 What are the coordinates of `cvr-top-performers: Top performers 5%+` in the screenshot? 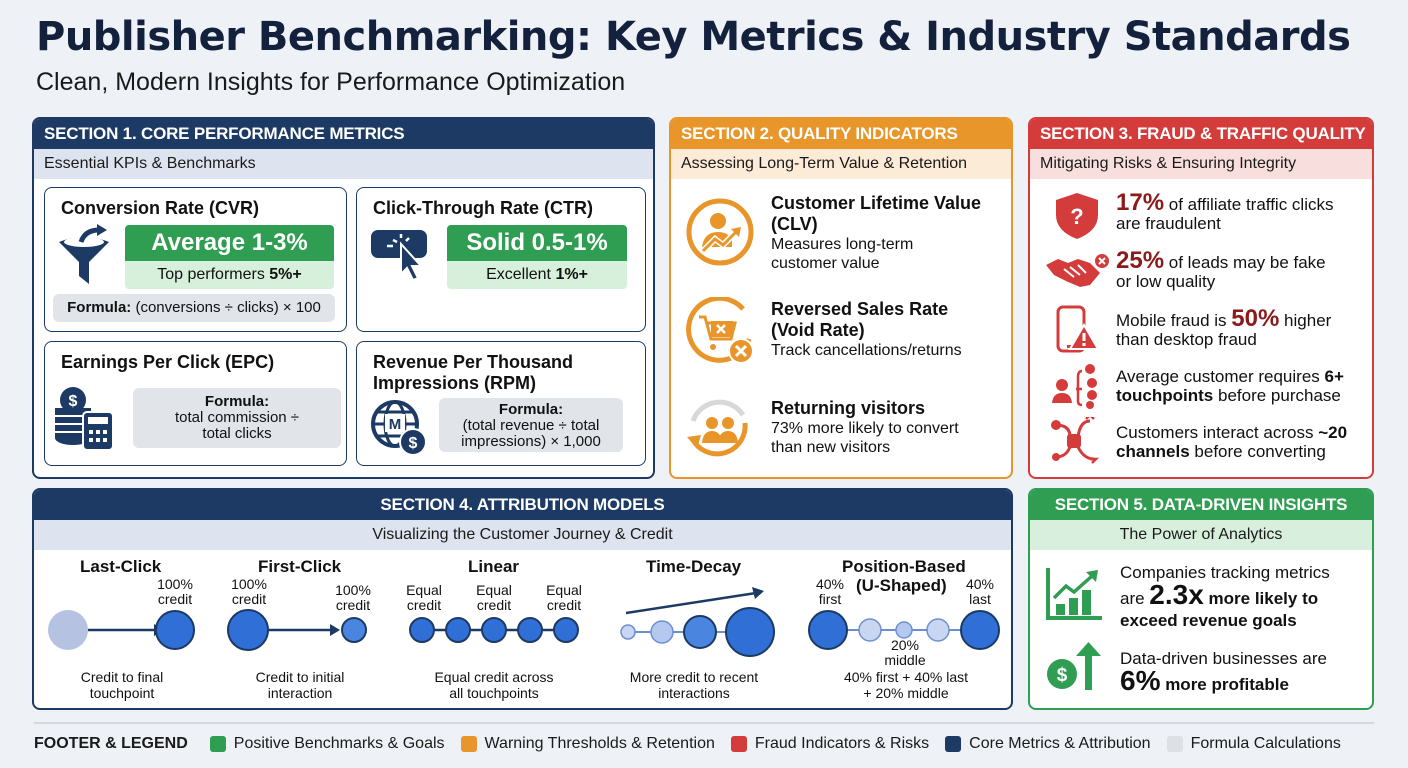 It's located at (229, 275).